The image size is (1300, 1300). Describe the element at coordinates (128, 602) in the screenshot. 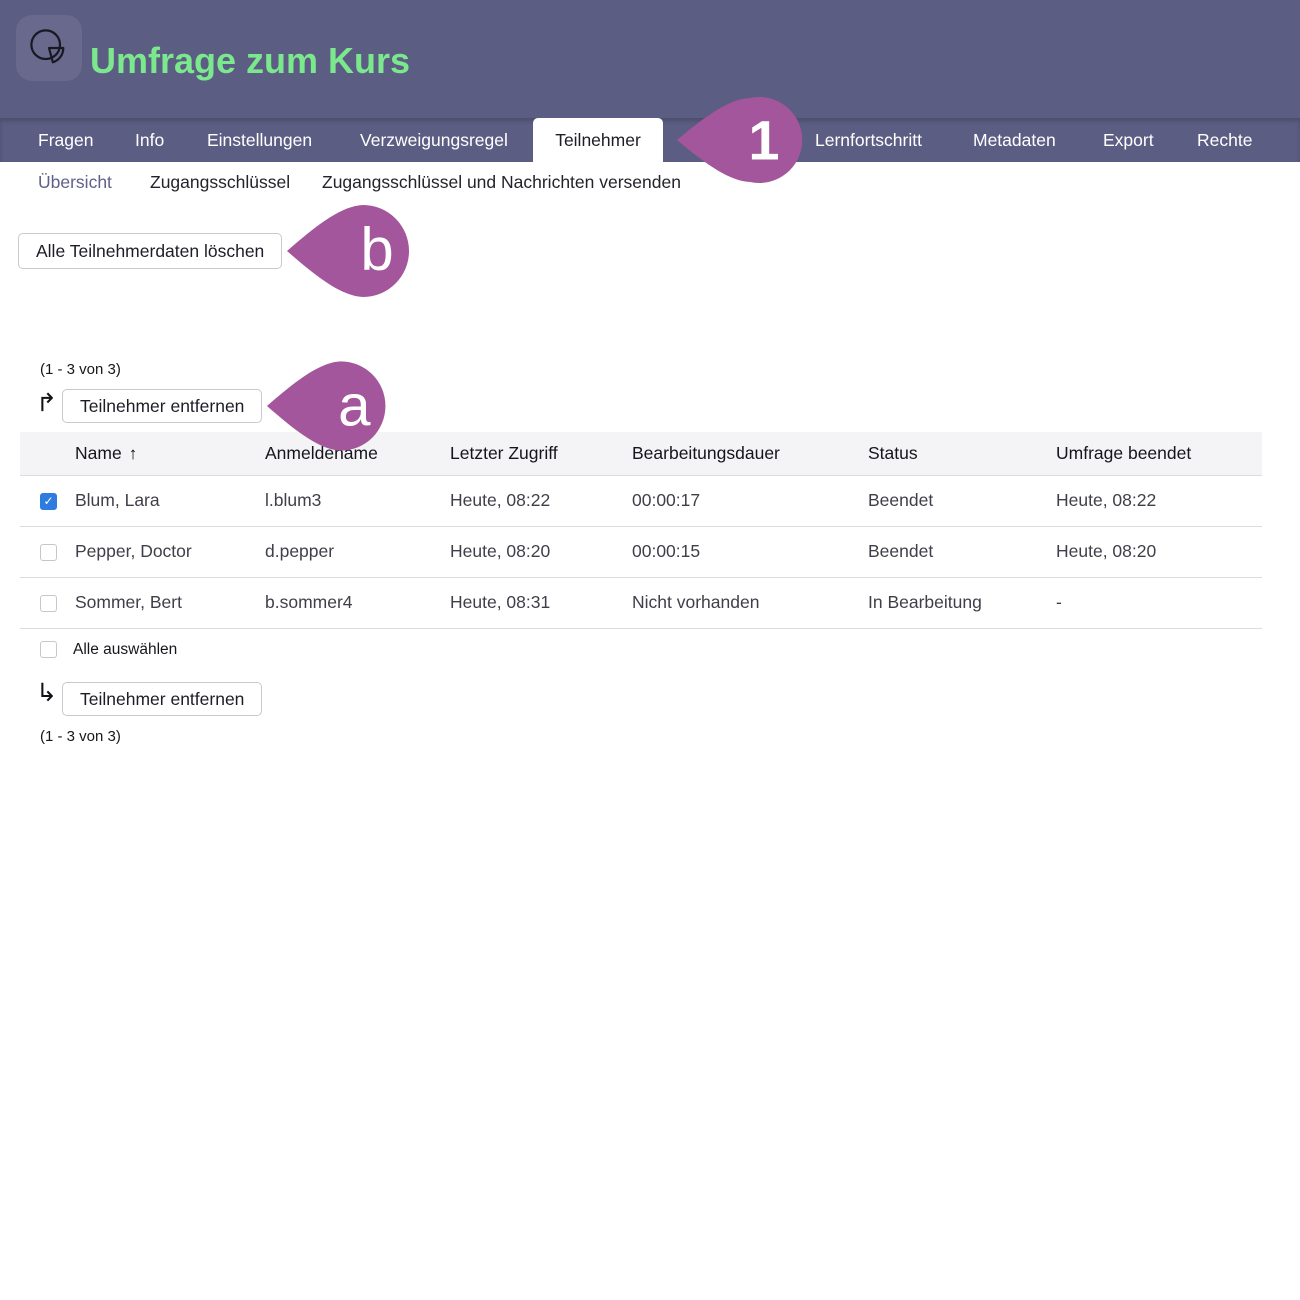

I see `cell-name: Sommer, Bert` at that location.